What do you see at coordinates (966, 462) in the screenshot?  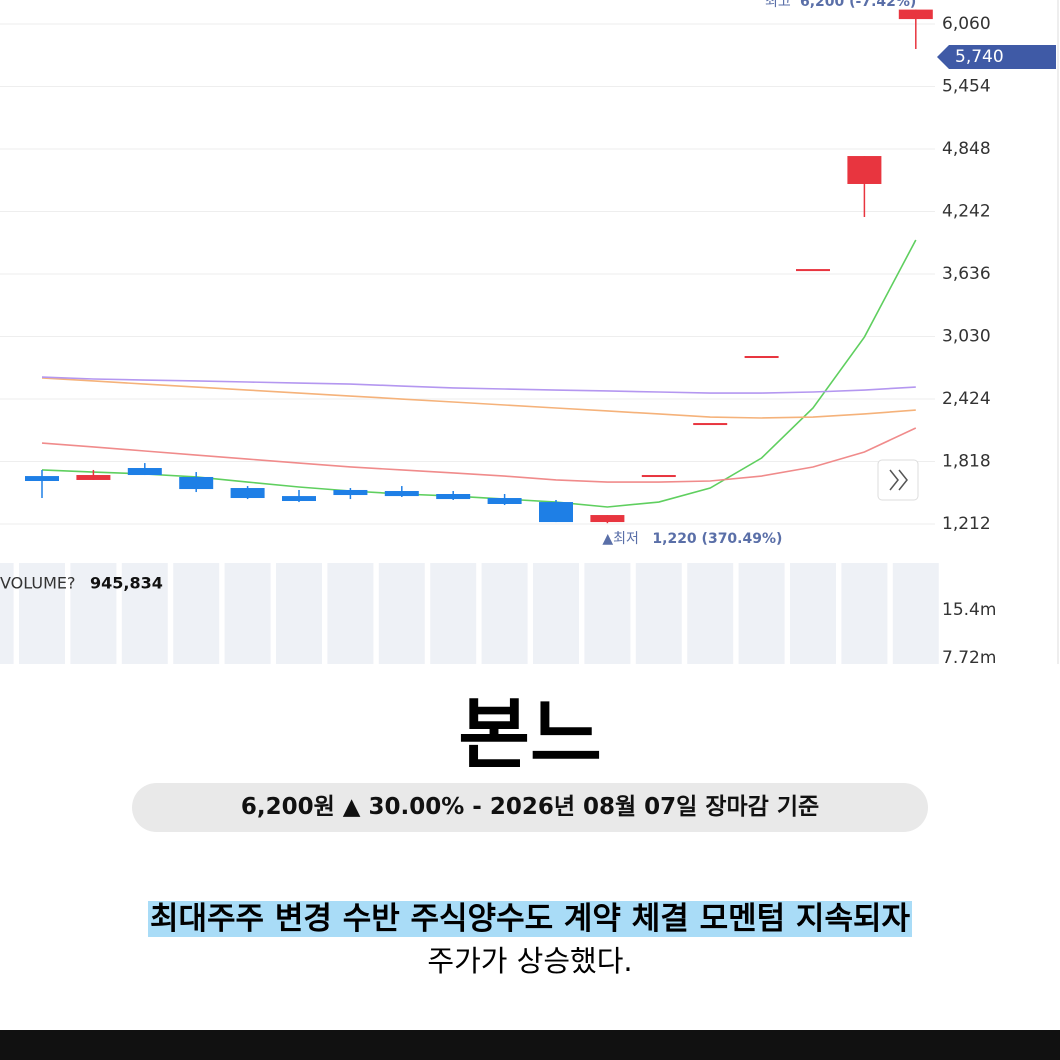 I see `y-tick-label: 1,818` at bounding box center [966, 462].